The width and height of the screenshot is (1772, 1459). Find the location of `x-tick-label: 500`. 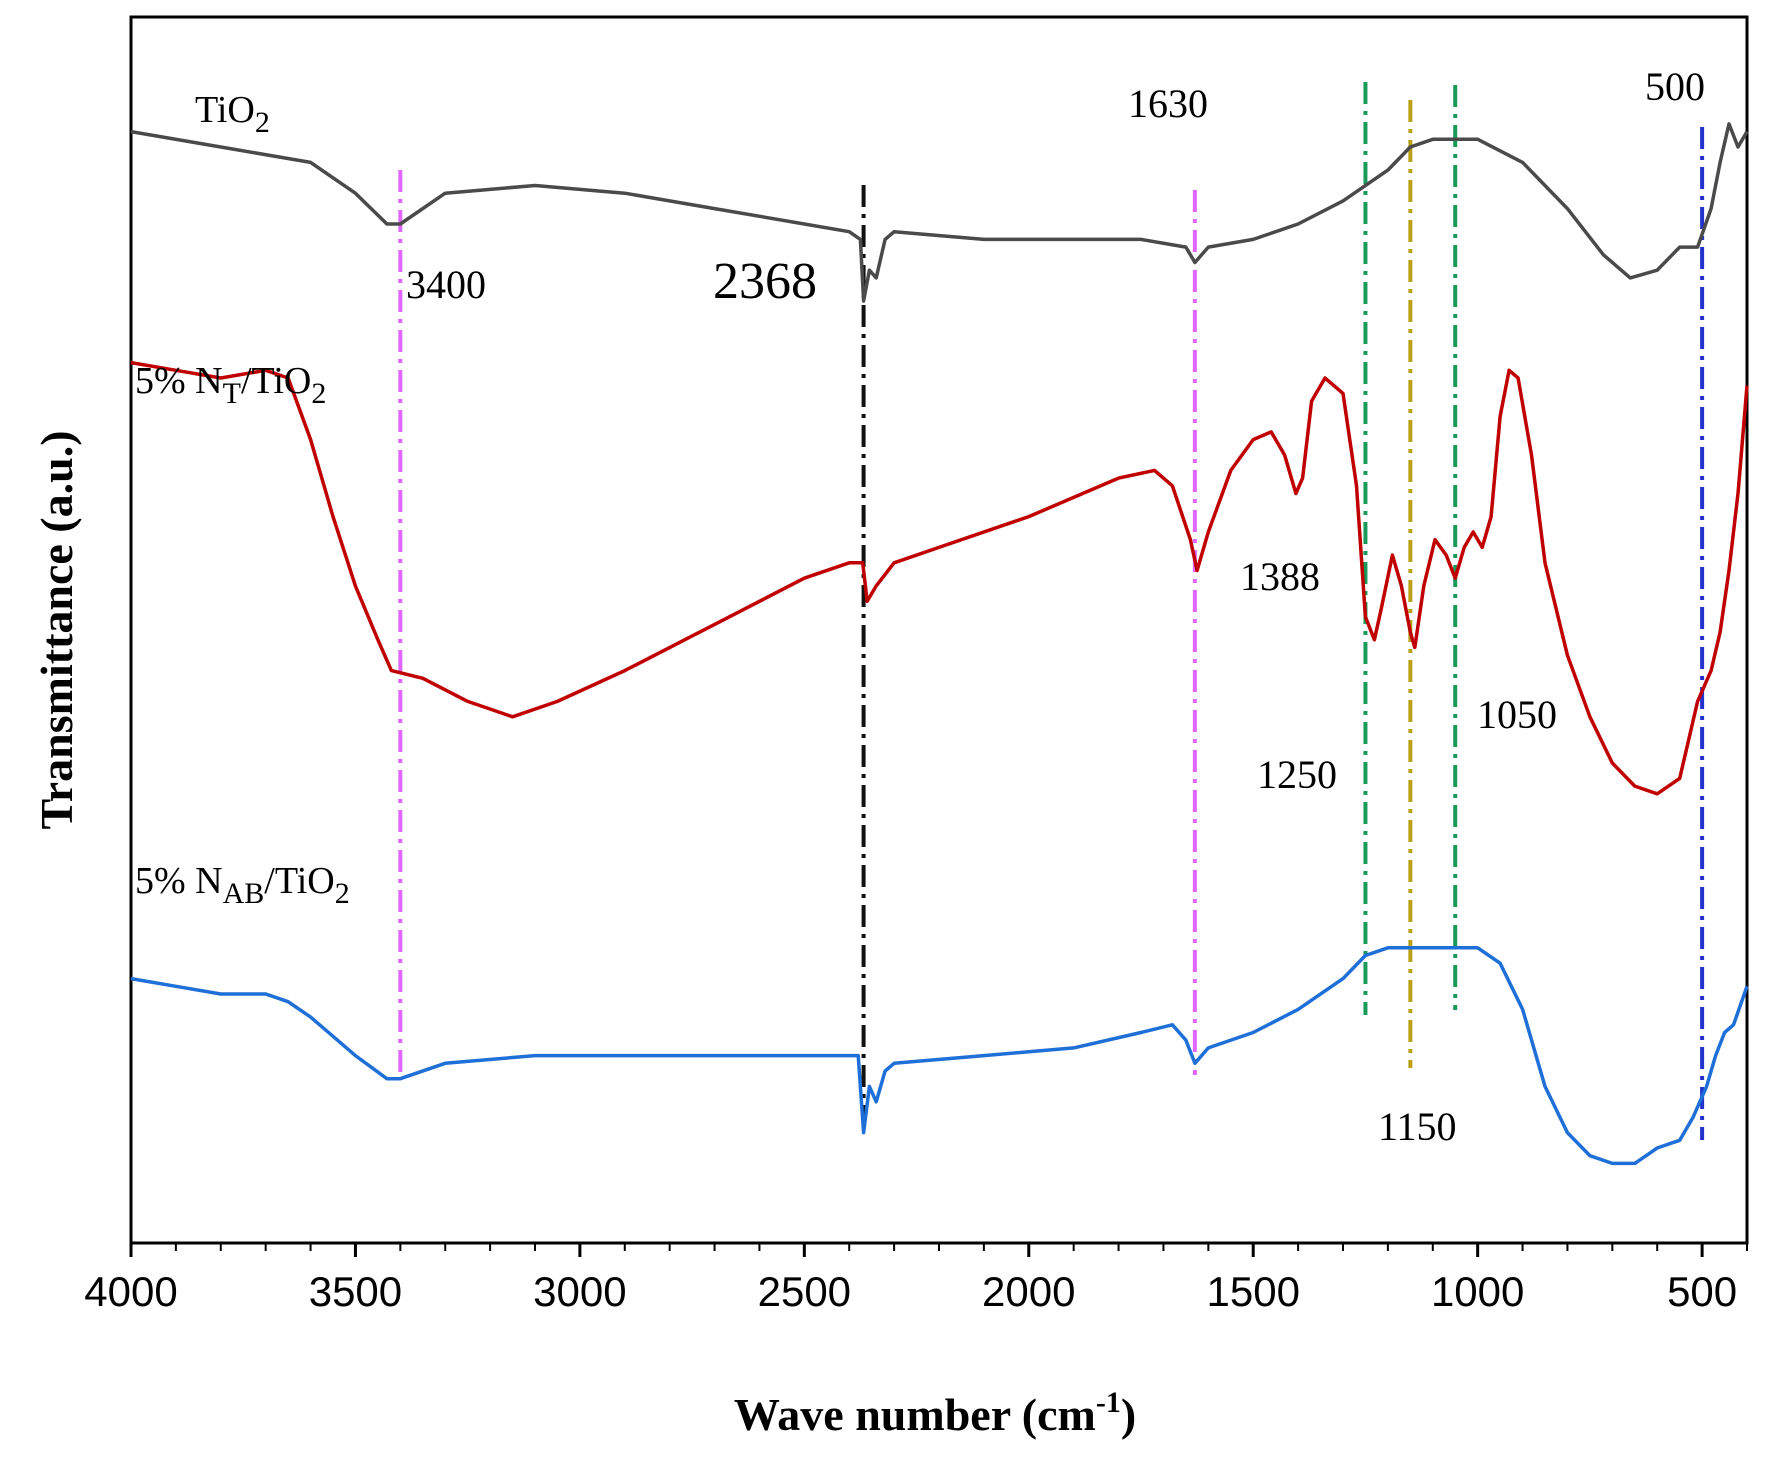

x-tick-label: 500 is located at coordinates (1702, 1291).